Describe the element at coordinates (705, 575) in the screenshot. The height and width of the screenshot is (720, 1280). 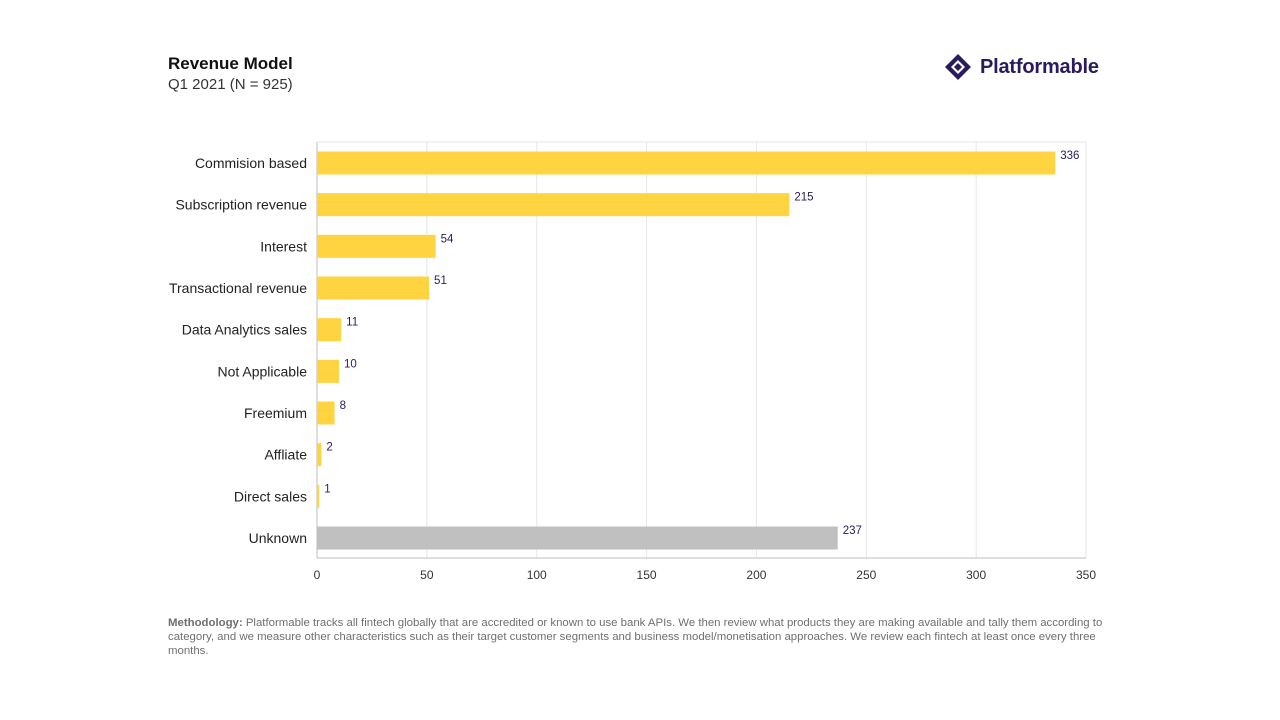
I see `x-axis-ticks: 0 50 100 150 200 250 300 350` at that location.